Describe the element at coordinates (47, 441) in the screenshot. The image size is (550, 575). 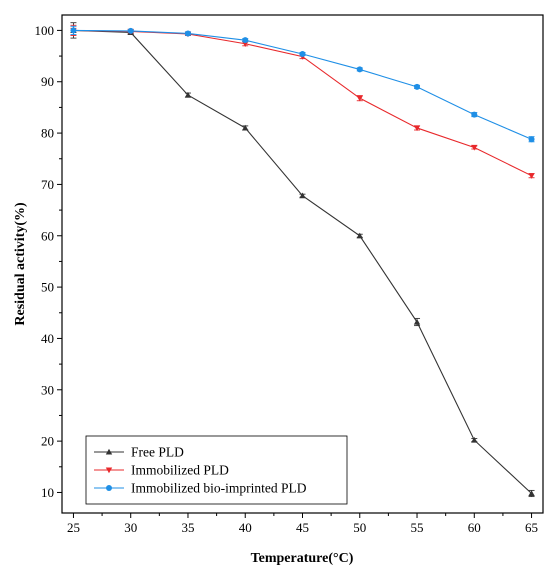
I see `y-tick-label: 20` at that location.